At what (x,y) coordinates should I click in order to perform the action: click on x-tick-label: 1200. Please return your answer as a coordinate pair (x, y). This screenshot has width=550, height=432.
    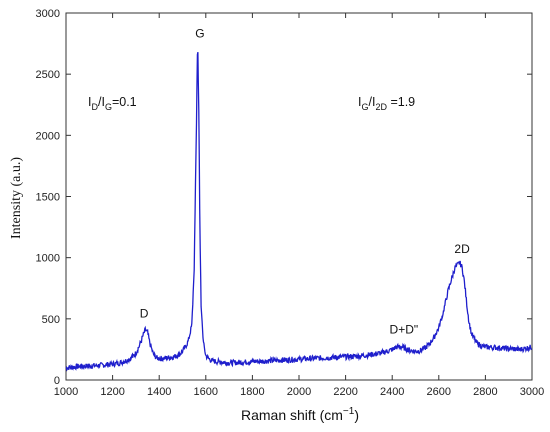
    Looking at the image, I should click on (112, 392).